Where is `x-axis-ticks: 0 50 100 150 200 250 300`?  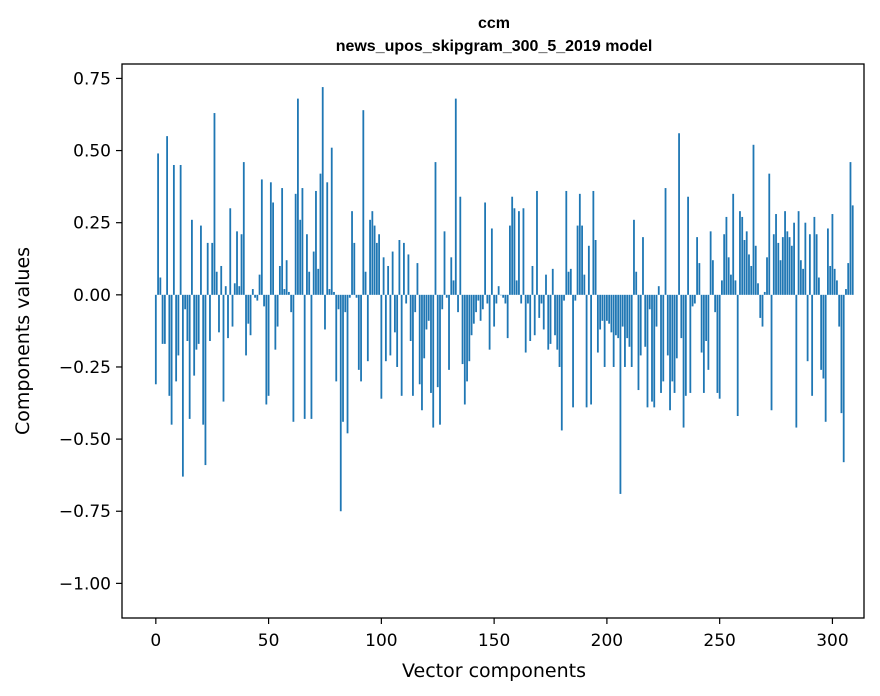
x-axis-ticks: 0 50 100 150 200 250 300 is located at coordinates (499, 634).